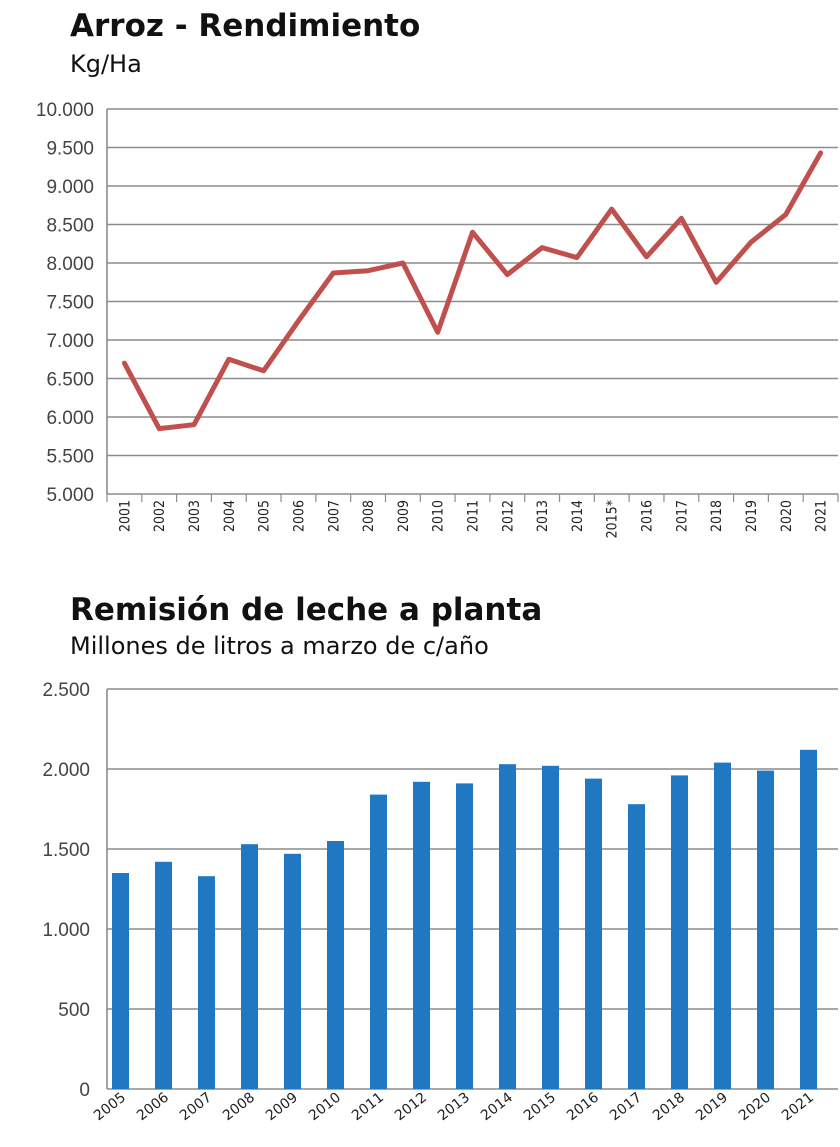 This screenshot has height=1147, width=840. What do you see at coordinates (84, 1090) in the screenshot?
I see `y-tick-label: 0` at bounding box center [84, 1090].